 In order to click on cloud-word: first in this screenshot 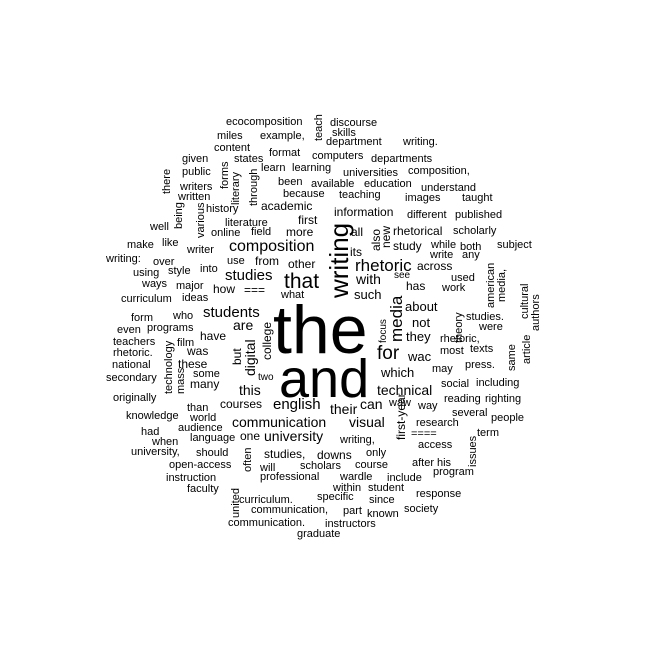, I will do `click(308, 220)`.